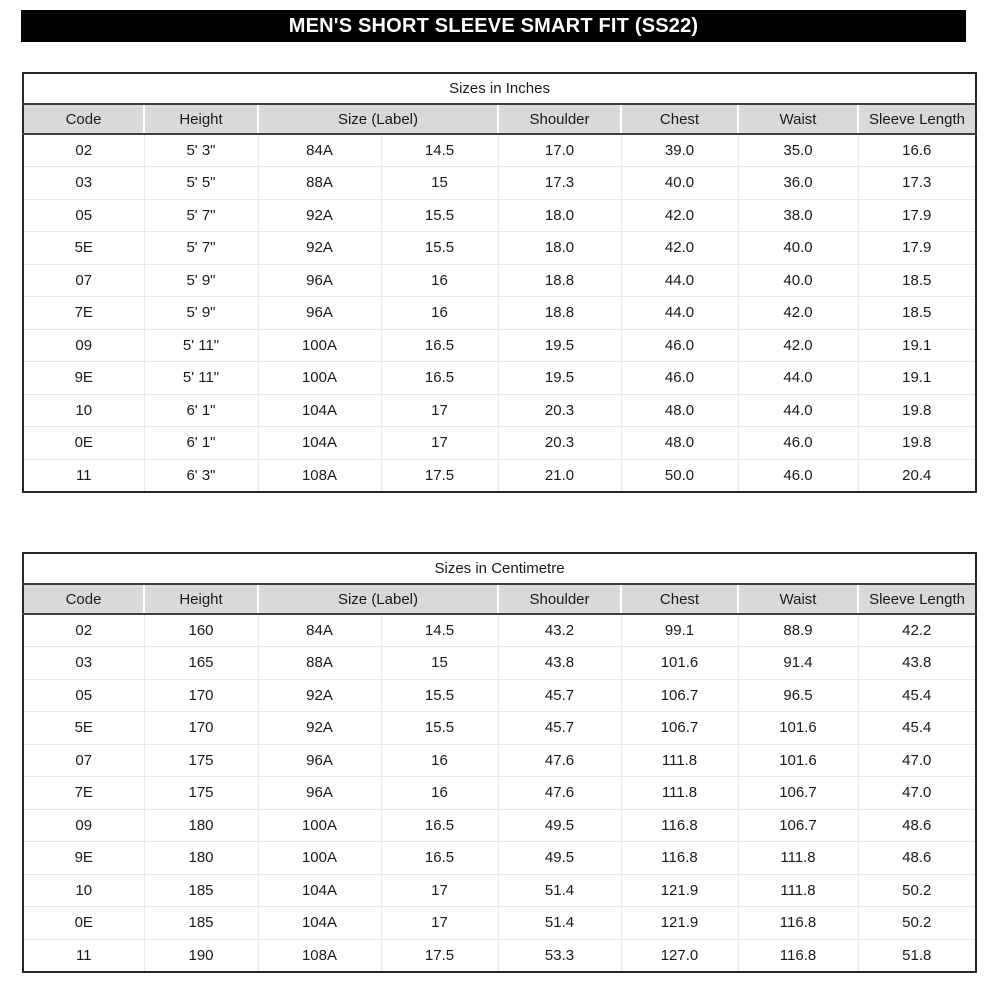 The image size is (1000, 1000). Describe the element at coordinates (560, 475) in the screenshot. I see `body-cell: 21.0` at that location.